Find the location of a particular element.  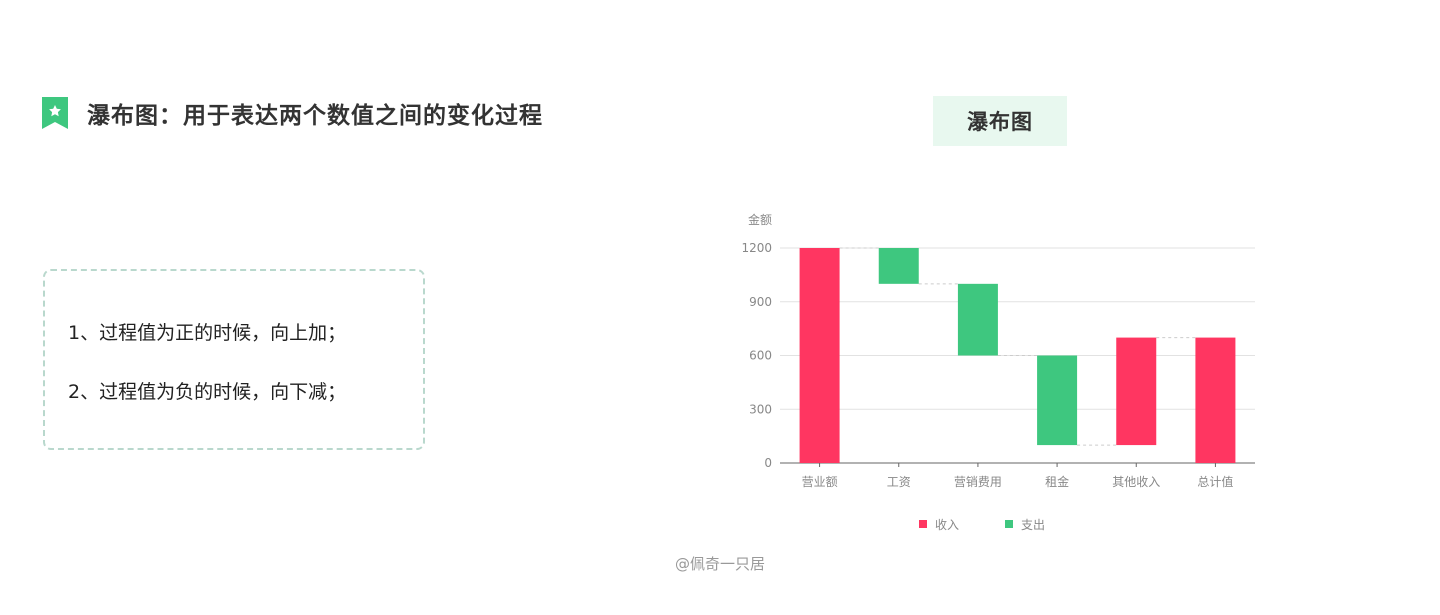

note-positive: 1、过程值为正的时候，向上加； is located at coordinates (207, 333).